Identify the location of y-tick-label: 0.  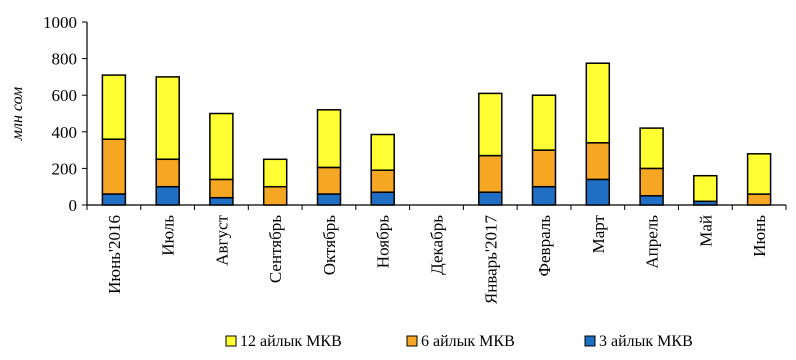
(73, 205).